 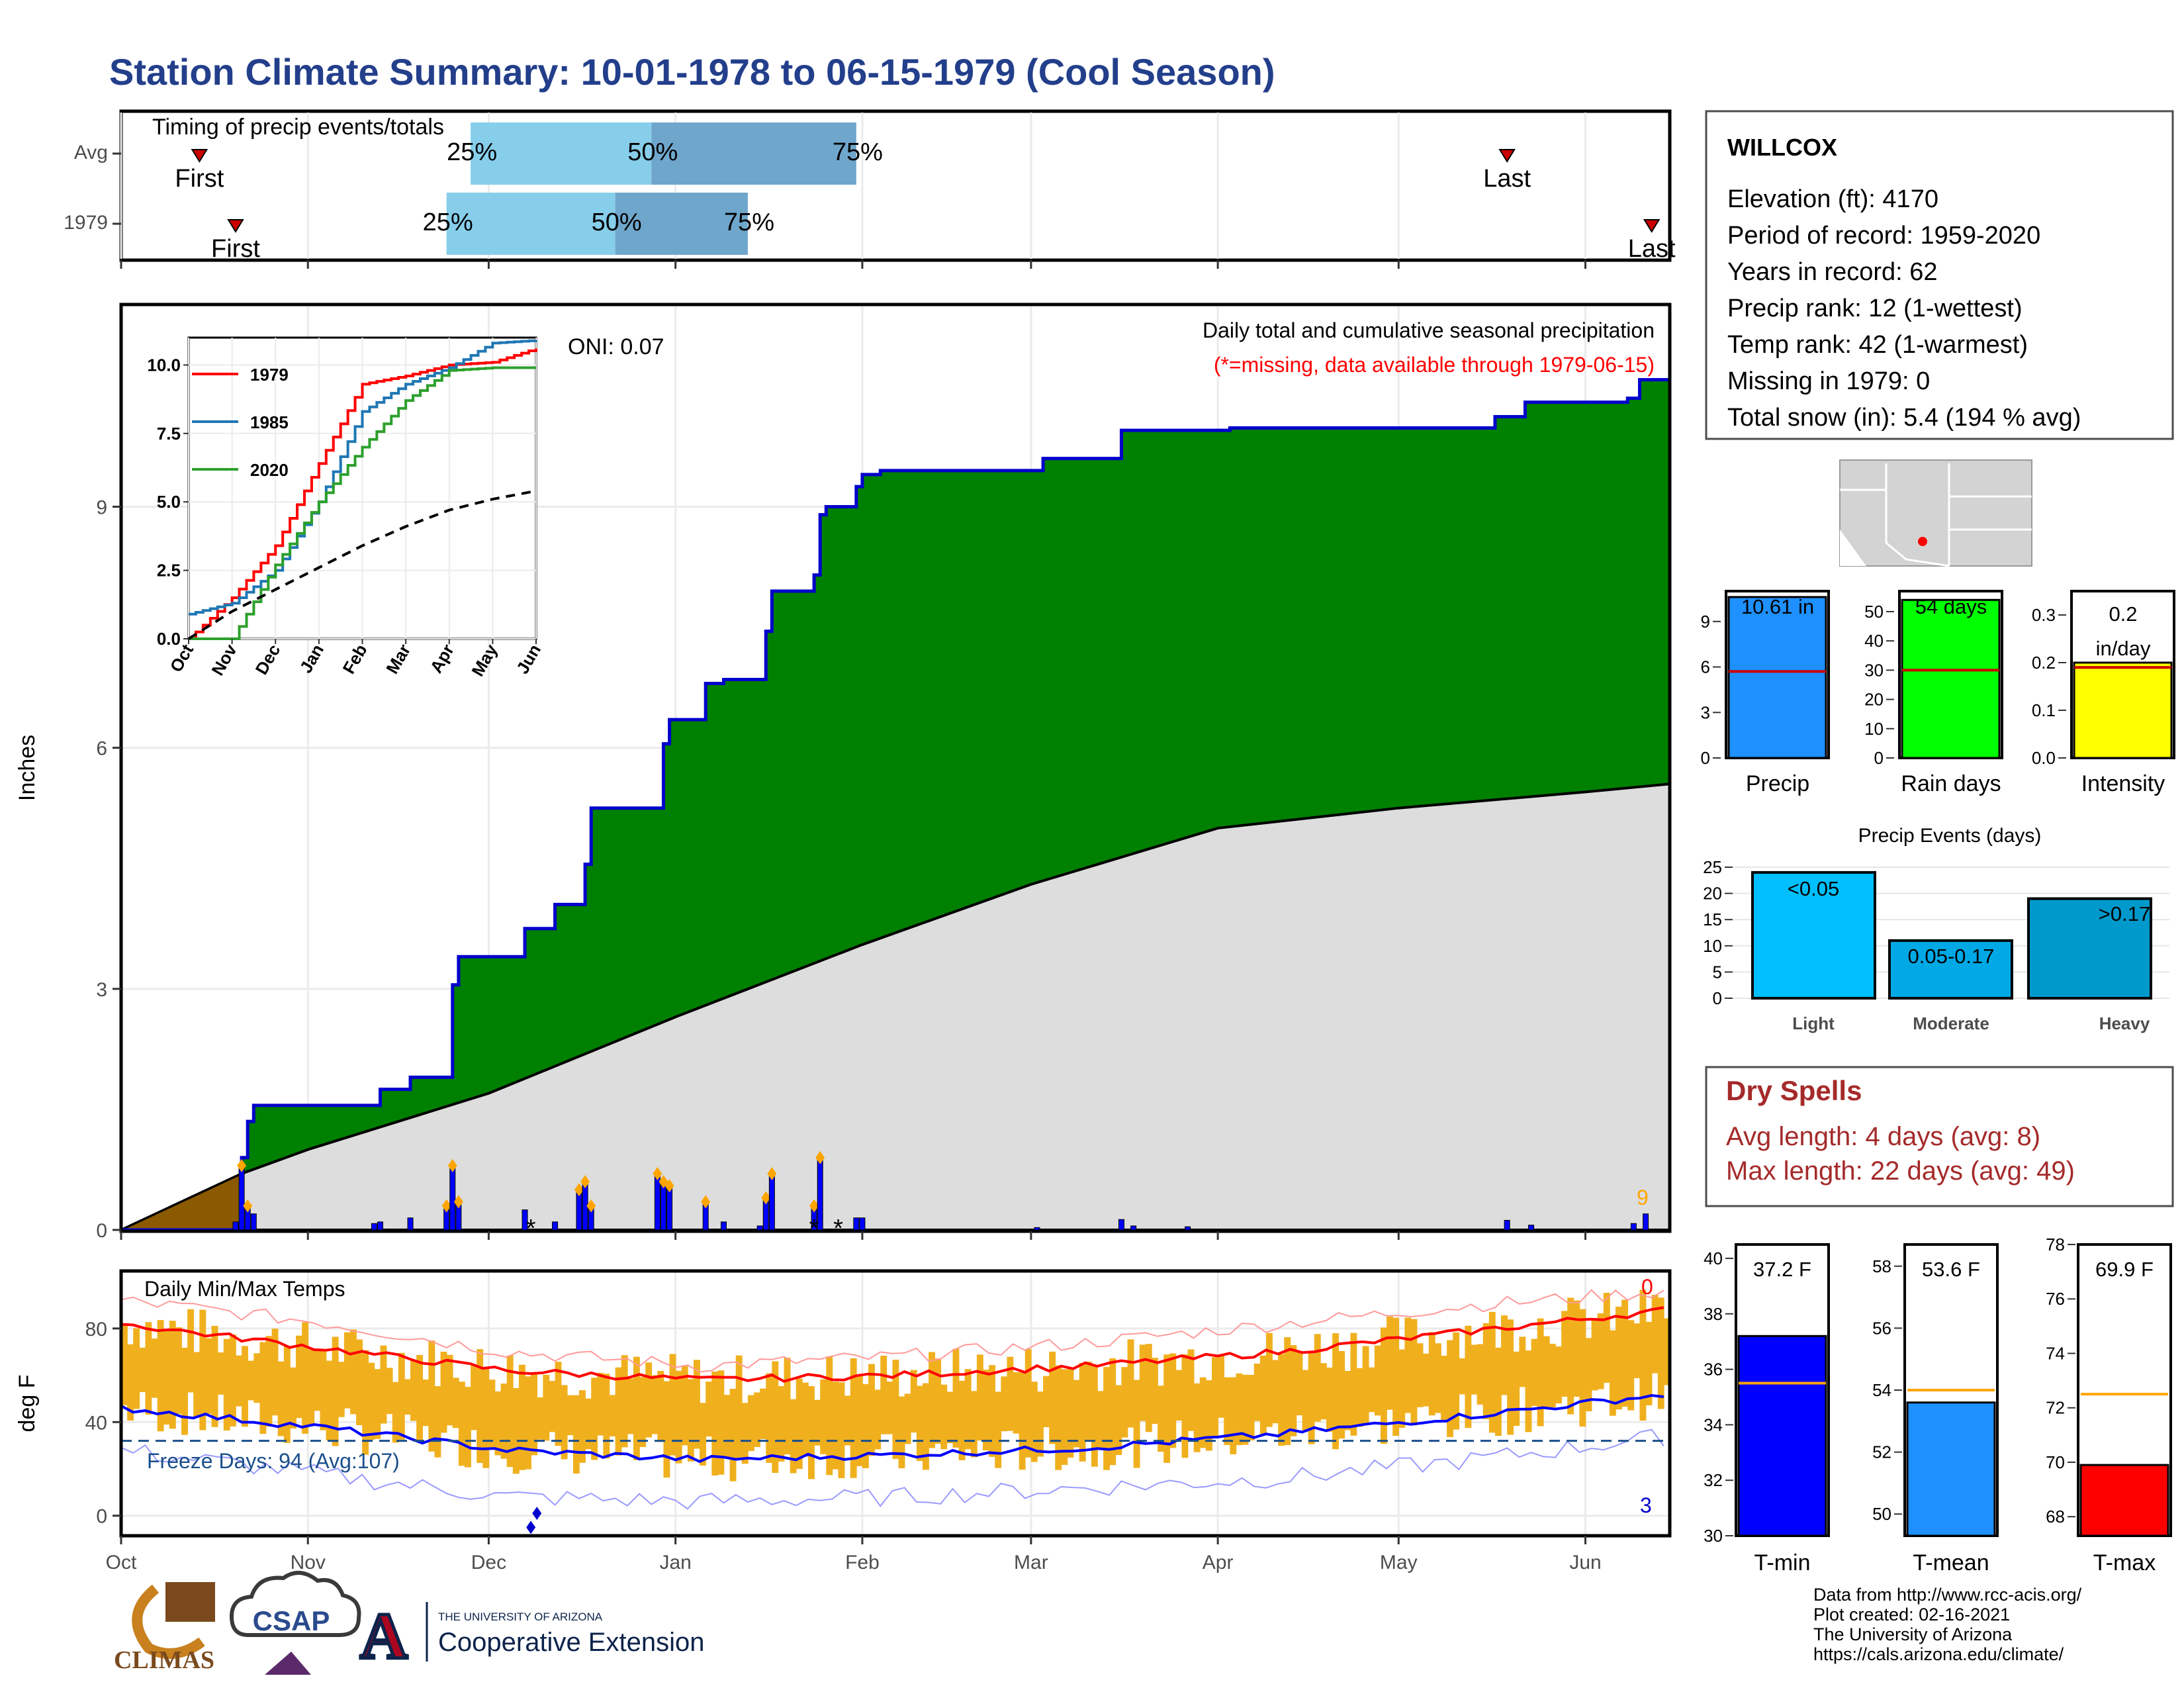 I want to click on summary-y-tick-label: 10, so click(x=1874, y=729).